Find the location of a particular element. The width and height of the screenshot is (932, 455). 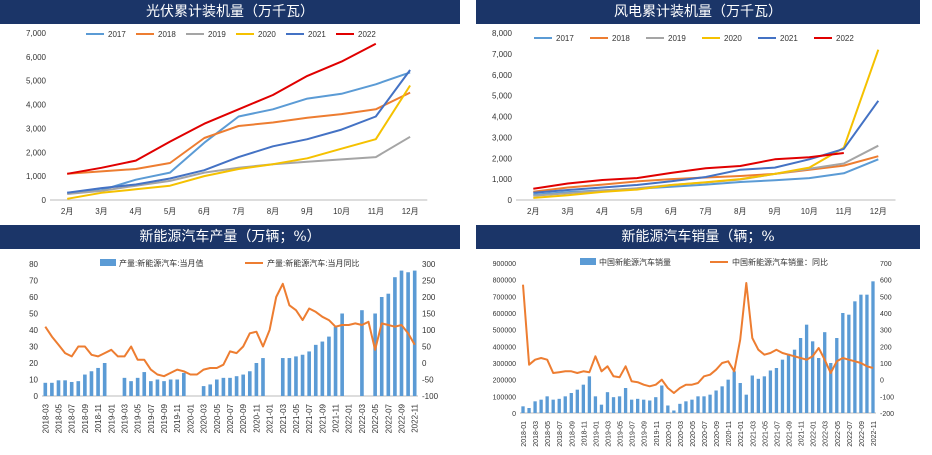

y-right-tick-label: 150 is located at coordinates (429, 314).